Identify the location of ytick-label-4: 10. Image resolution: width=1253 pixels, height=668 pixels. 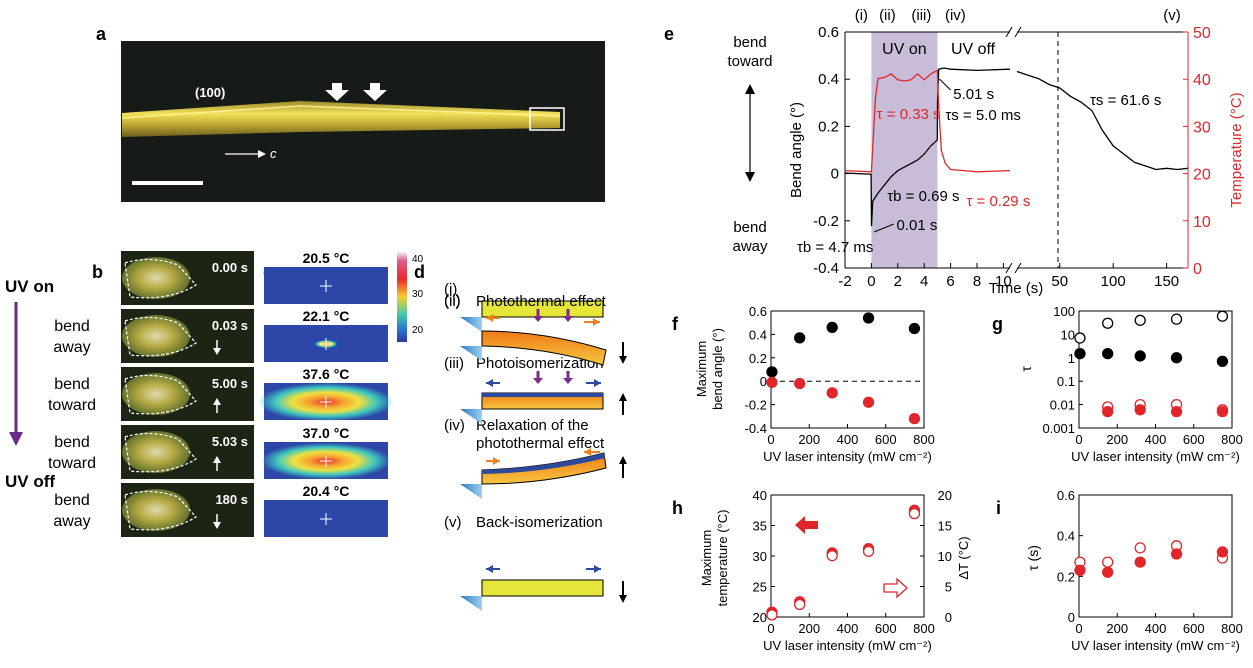
(1068, 334).